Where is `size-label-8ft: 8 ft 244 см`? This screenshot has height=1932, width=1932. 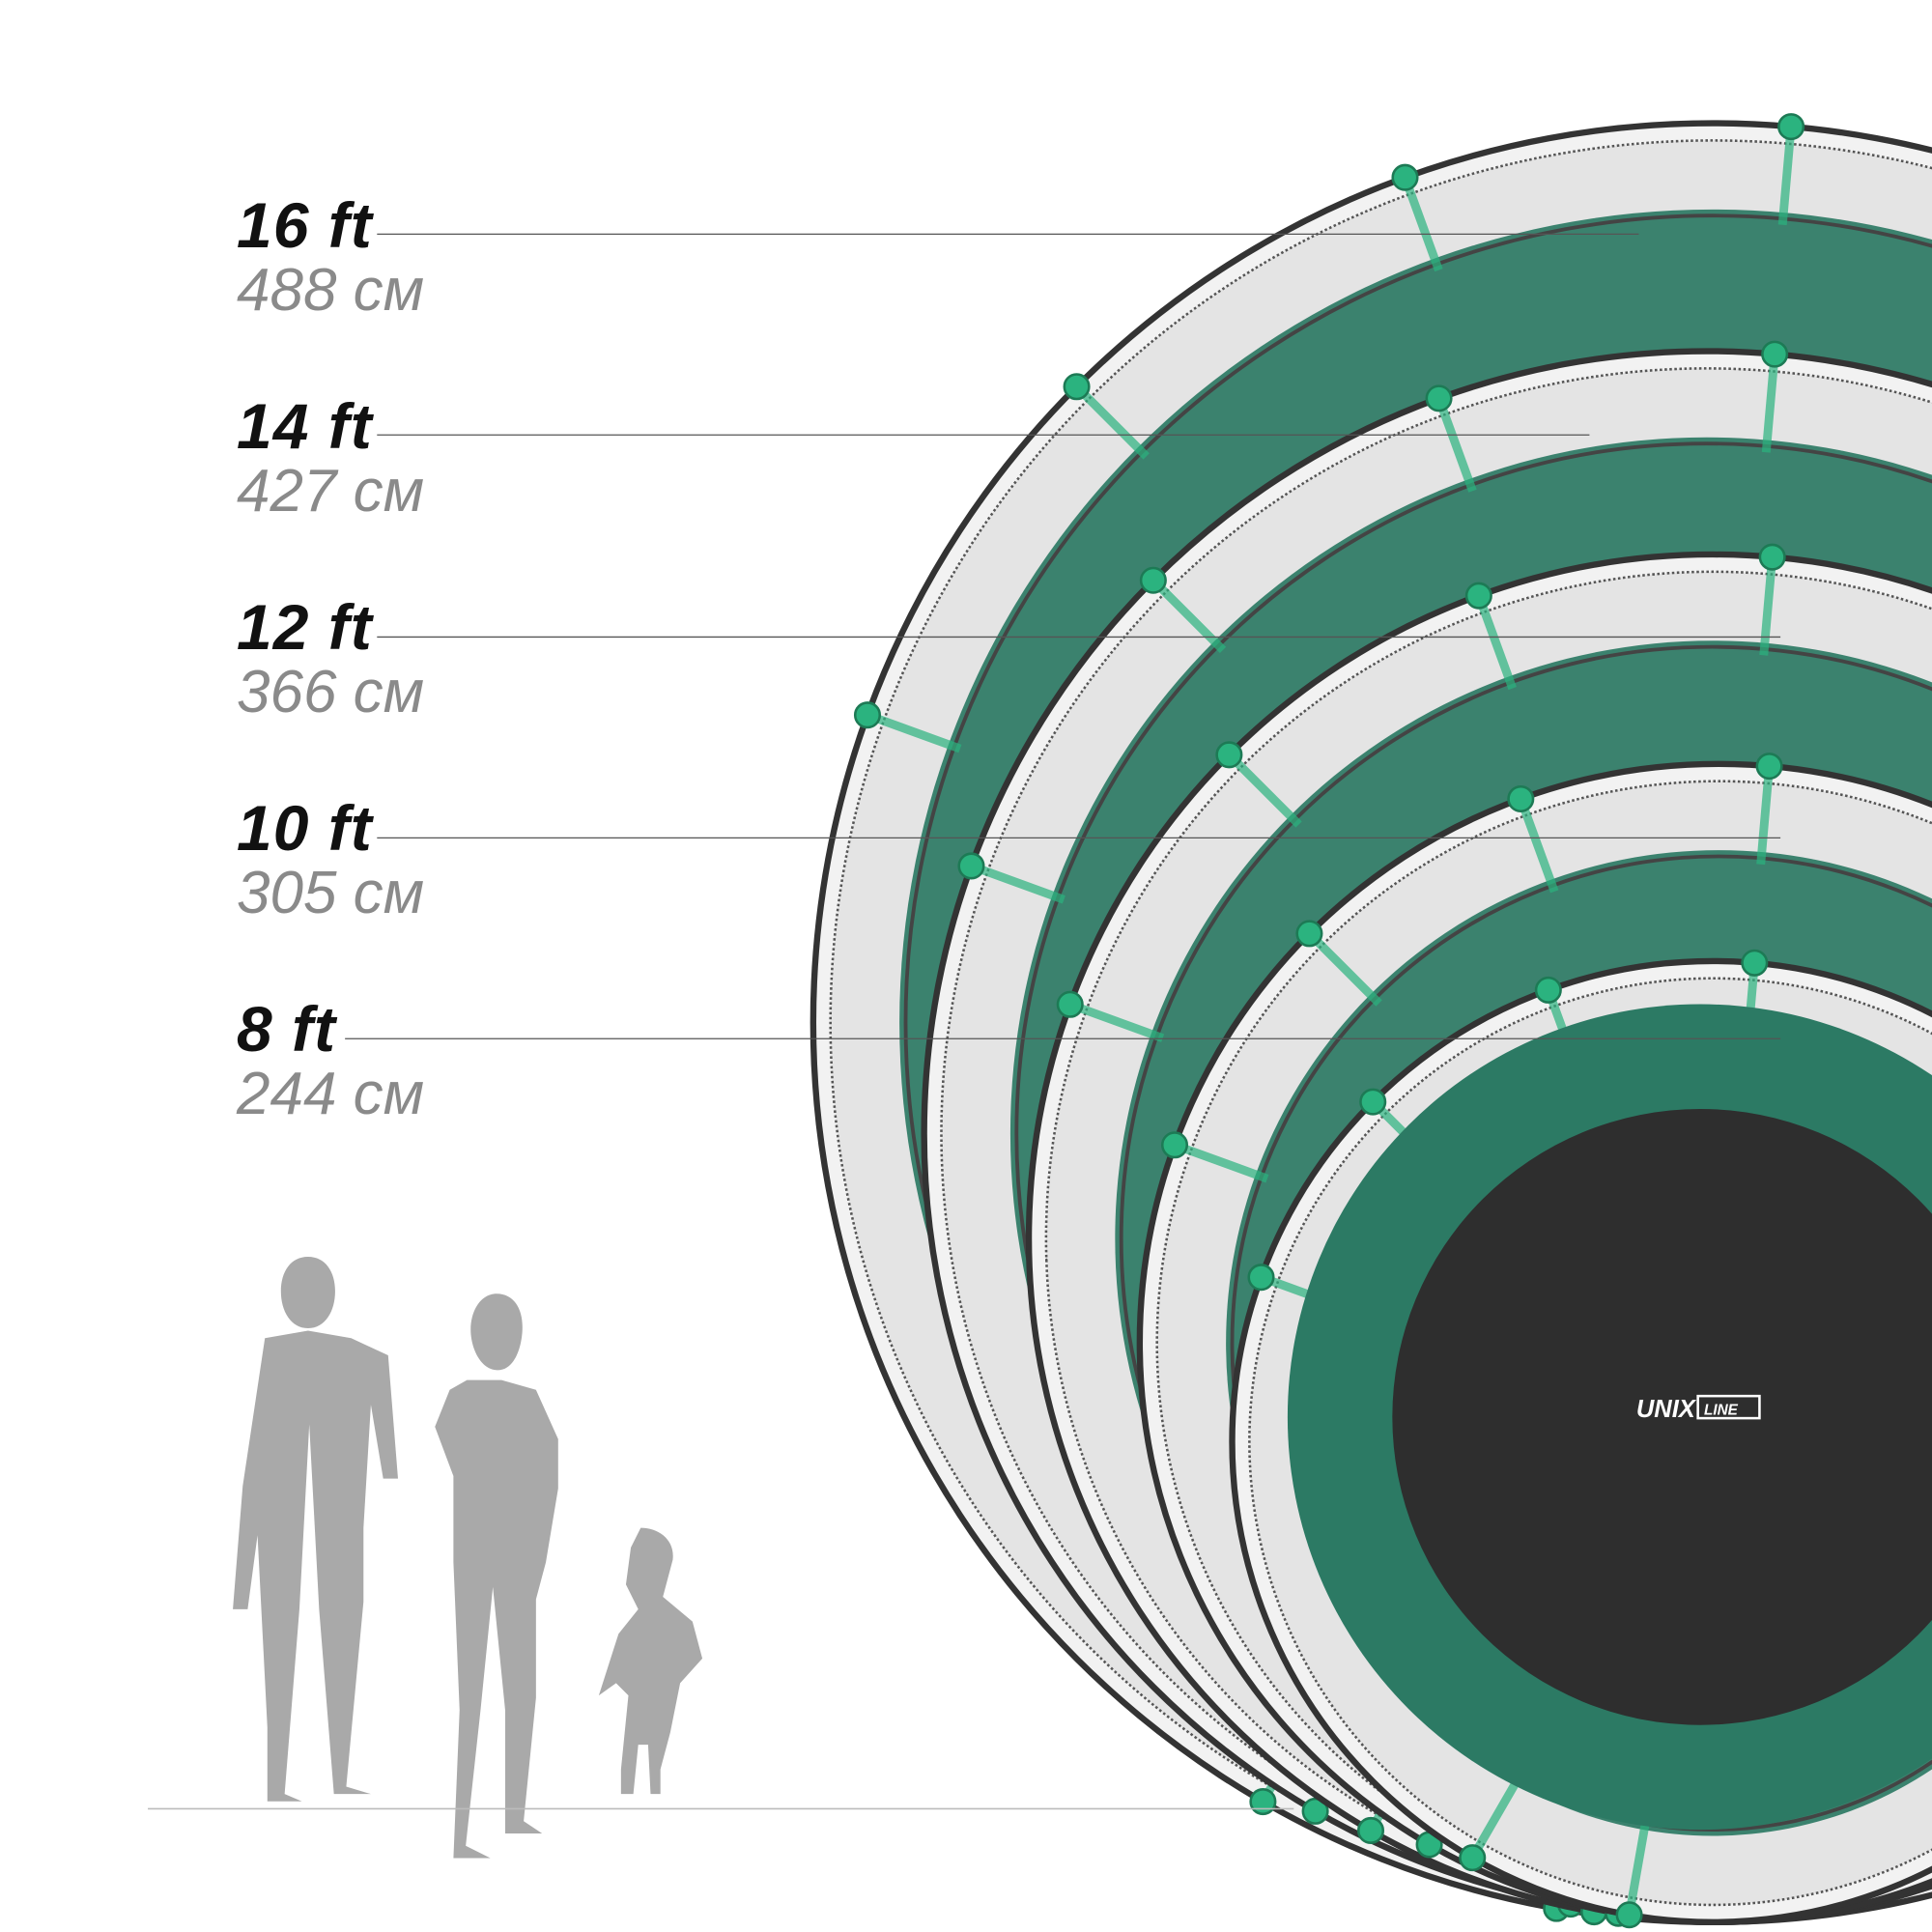 size-label-8ft: 8 ft 244 см is located at coordinates (330, 1060).